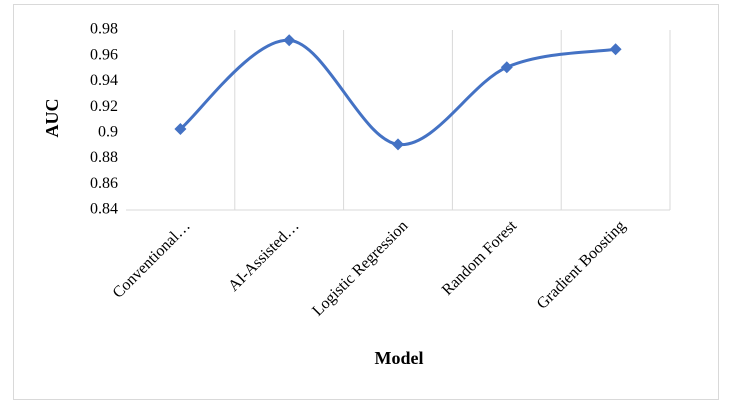 The height and width of the screenshot is (407, 730). Describe the element at coordinates (581, 264) in the screenshot. I see `x-tick-label: Gradient Boosting` at that location.